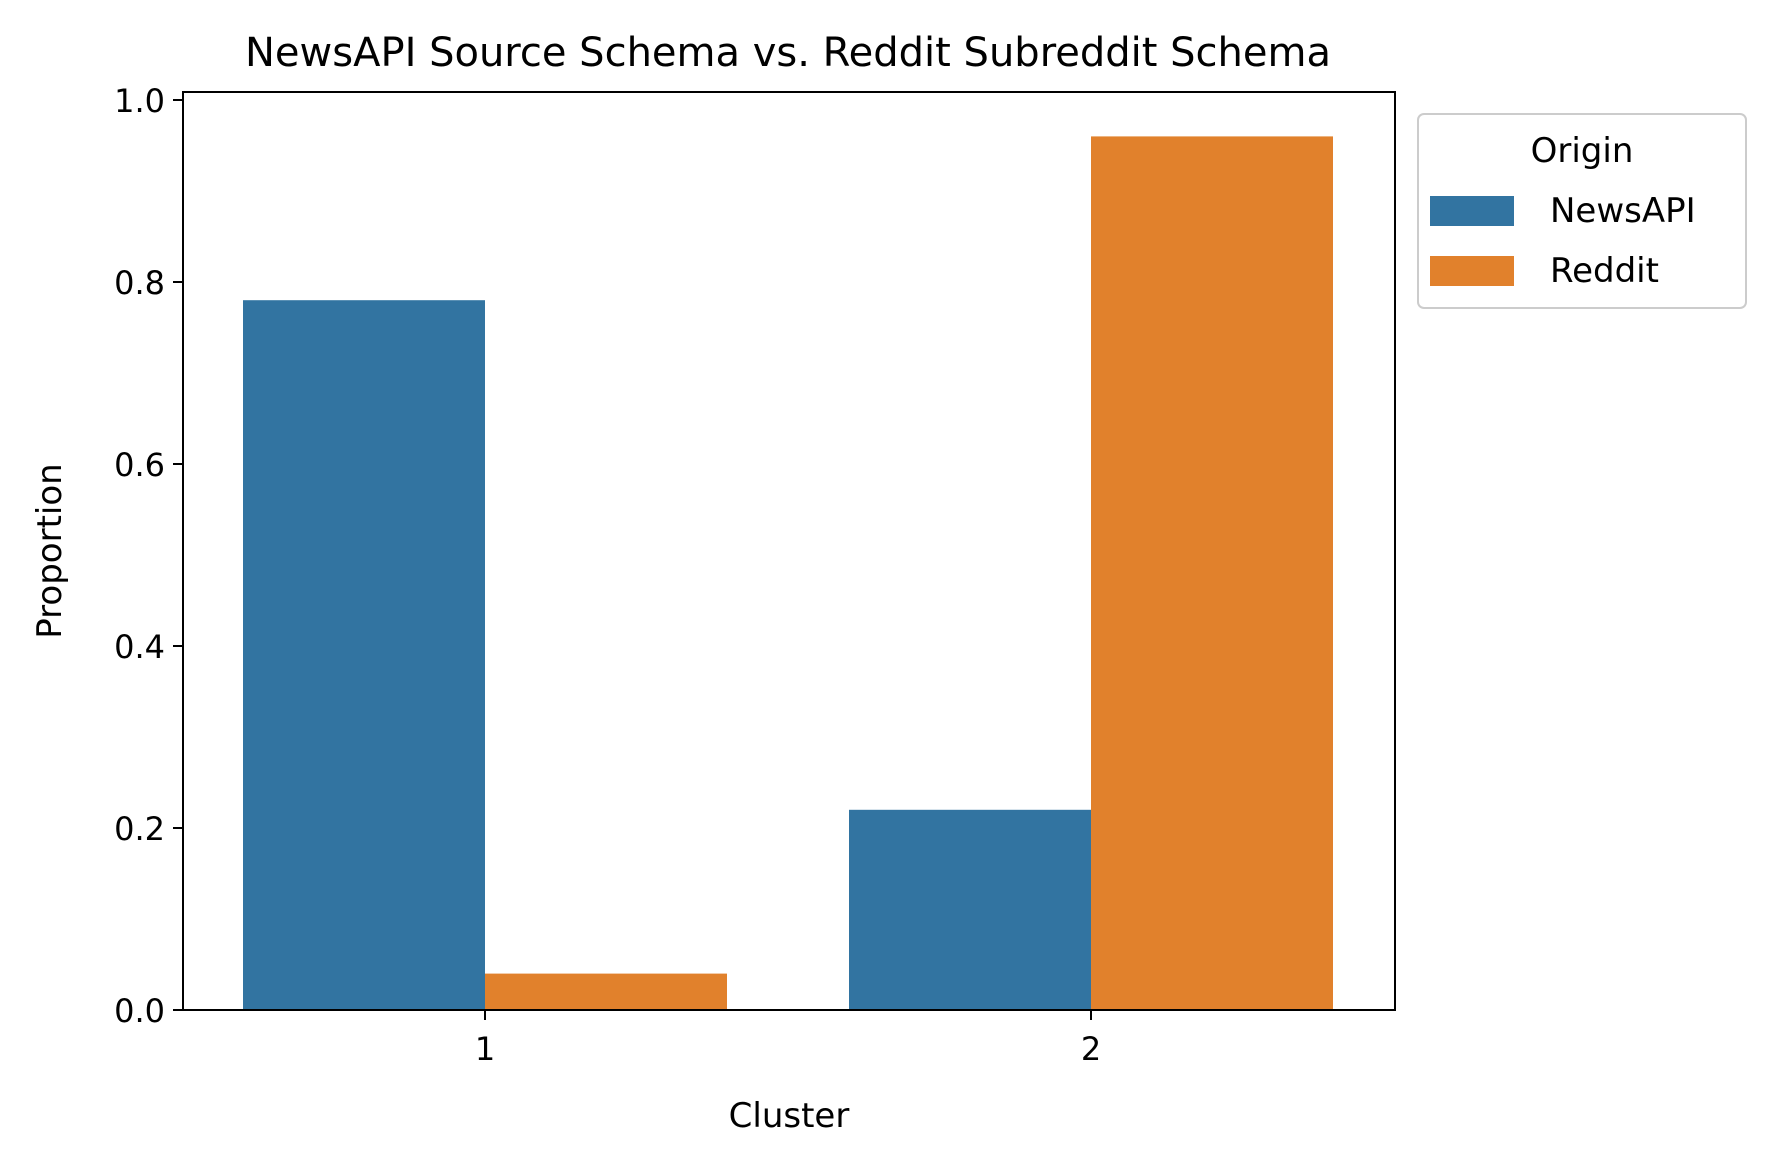  What do you see at coordinates (139, 647) in the screenshot?
I see `y-tick-label: 0.4` at bounding box center [139, 647].